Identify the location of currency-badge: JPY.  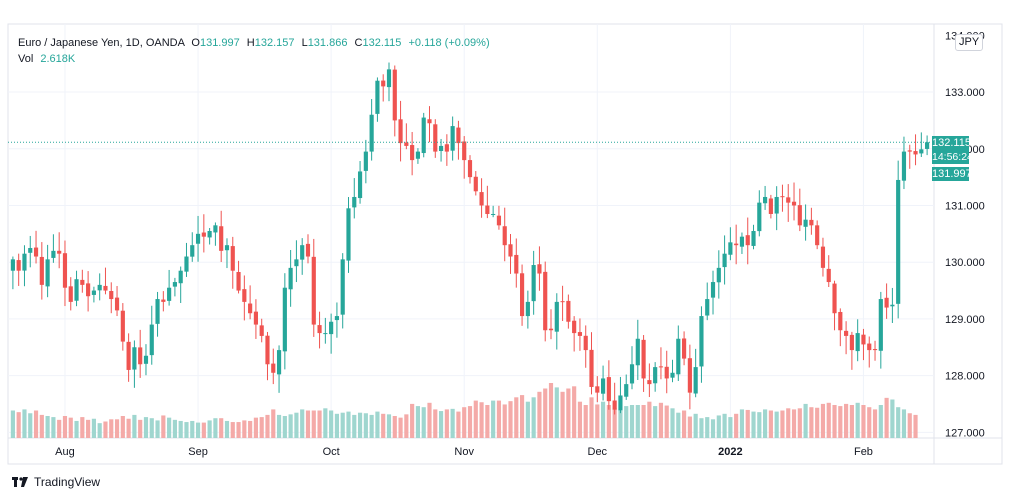
(969, 42).